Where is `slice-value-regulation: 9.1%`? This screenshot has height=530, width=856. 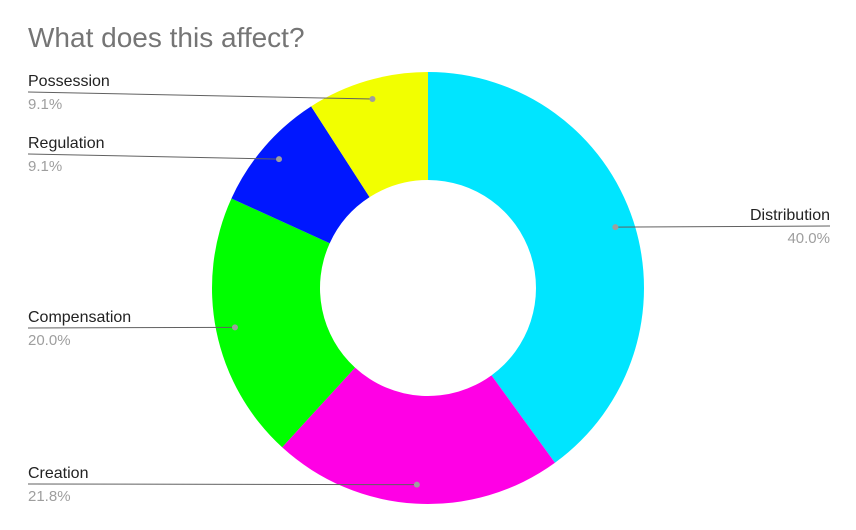 slice-value-regulation: 9.1% is located at coordinates (45, 166).